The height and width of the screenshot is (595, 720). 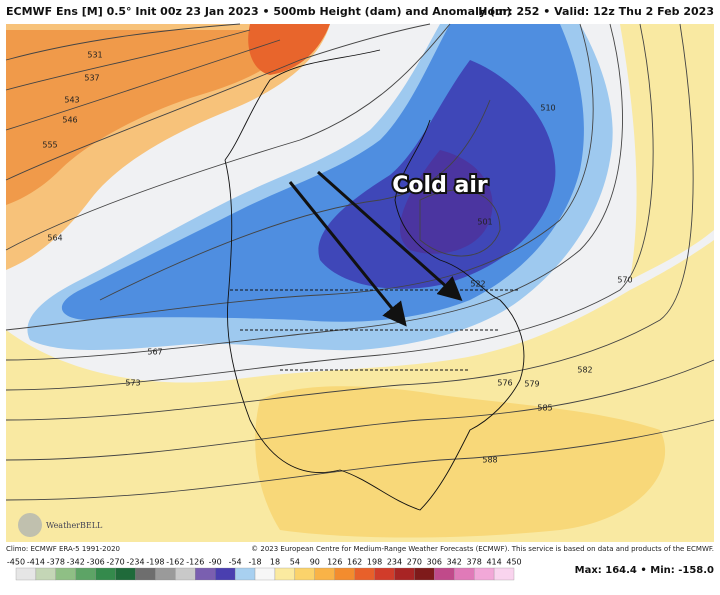 What do you see at coordinates (440, 185) in the screenshot?
I see `annotation: Cold air` at bounding box center [440, 185].